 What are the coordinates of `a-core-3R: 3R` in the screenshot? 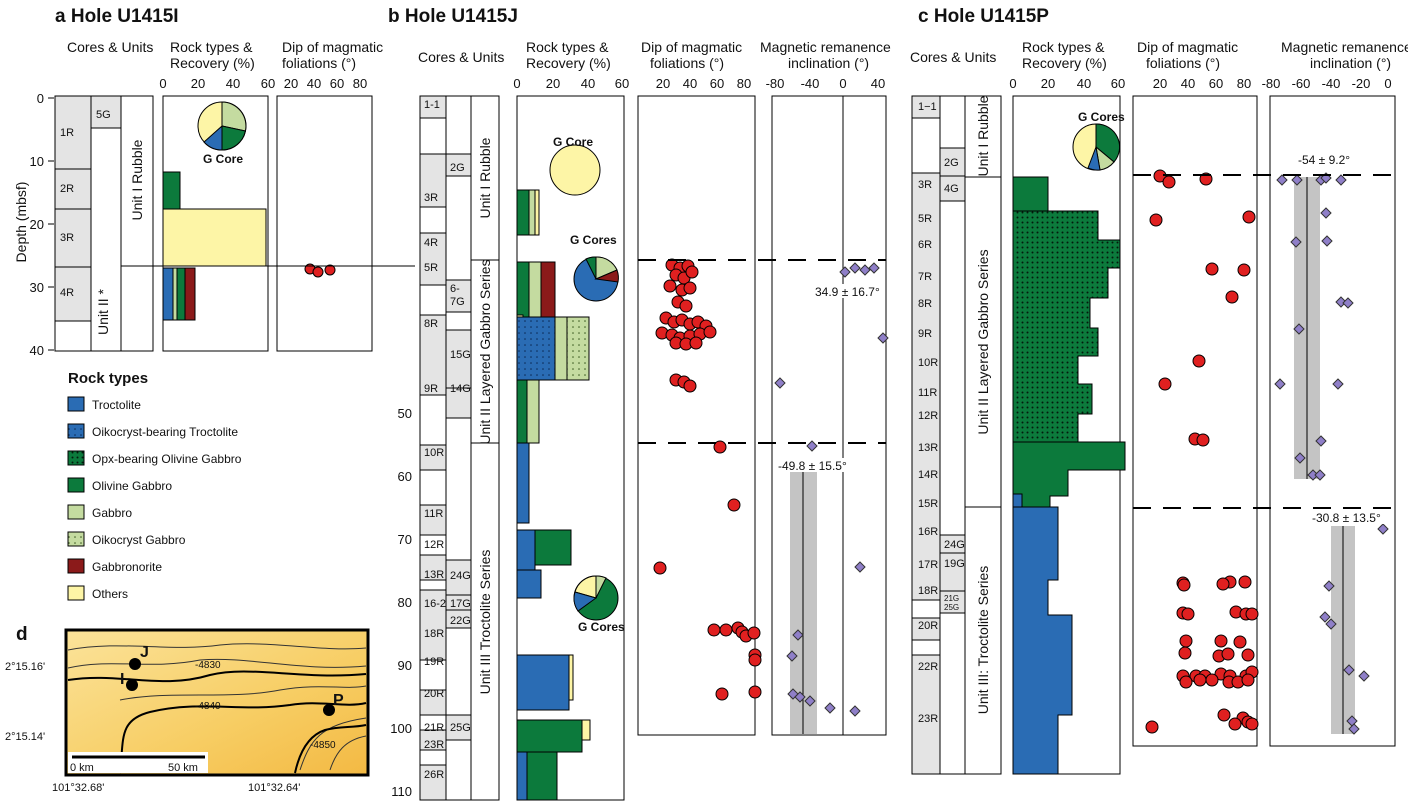 It's located at (67, 238).